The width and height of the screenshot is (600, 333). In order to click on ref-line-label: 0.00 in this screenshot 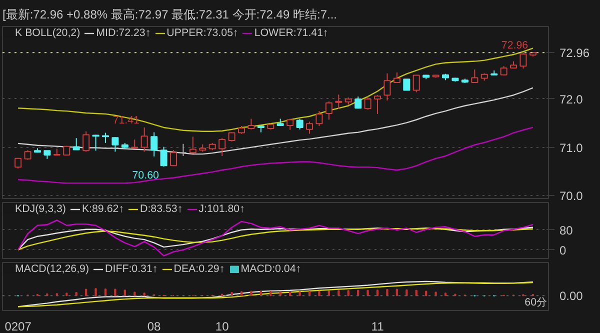, I will do `click(572, 296)`.